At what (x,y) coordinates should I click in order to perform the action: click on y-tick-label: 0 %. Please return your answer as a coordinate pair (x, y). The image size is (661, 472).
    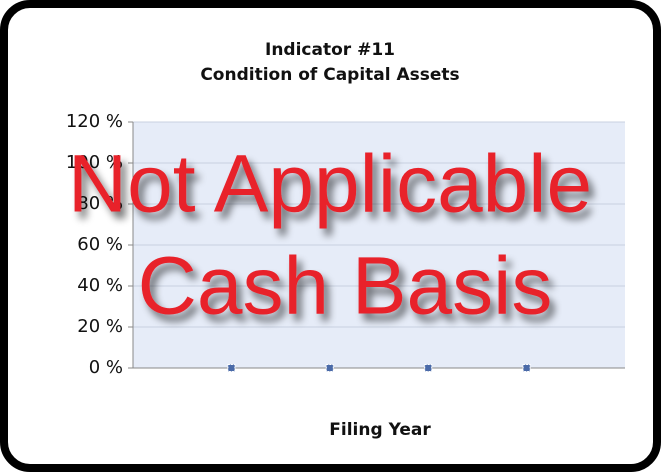
    Looking at the image, I should click on (106, 367).